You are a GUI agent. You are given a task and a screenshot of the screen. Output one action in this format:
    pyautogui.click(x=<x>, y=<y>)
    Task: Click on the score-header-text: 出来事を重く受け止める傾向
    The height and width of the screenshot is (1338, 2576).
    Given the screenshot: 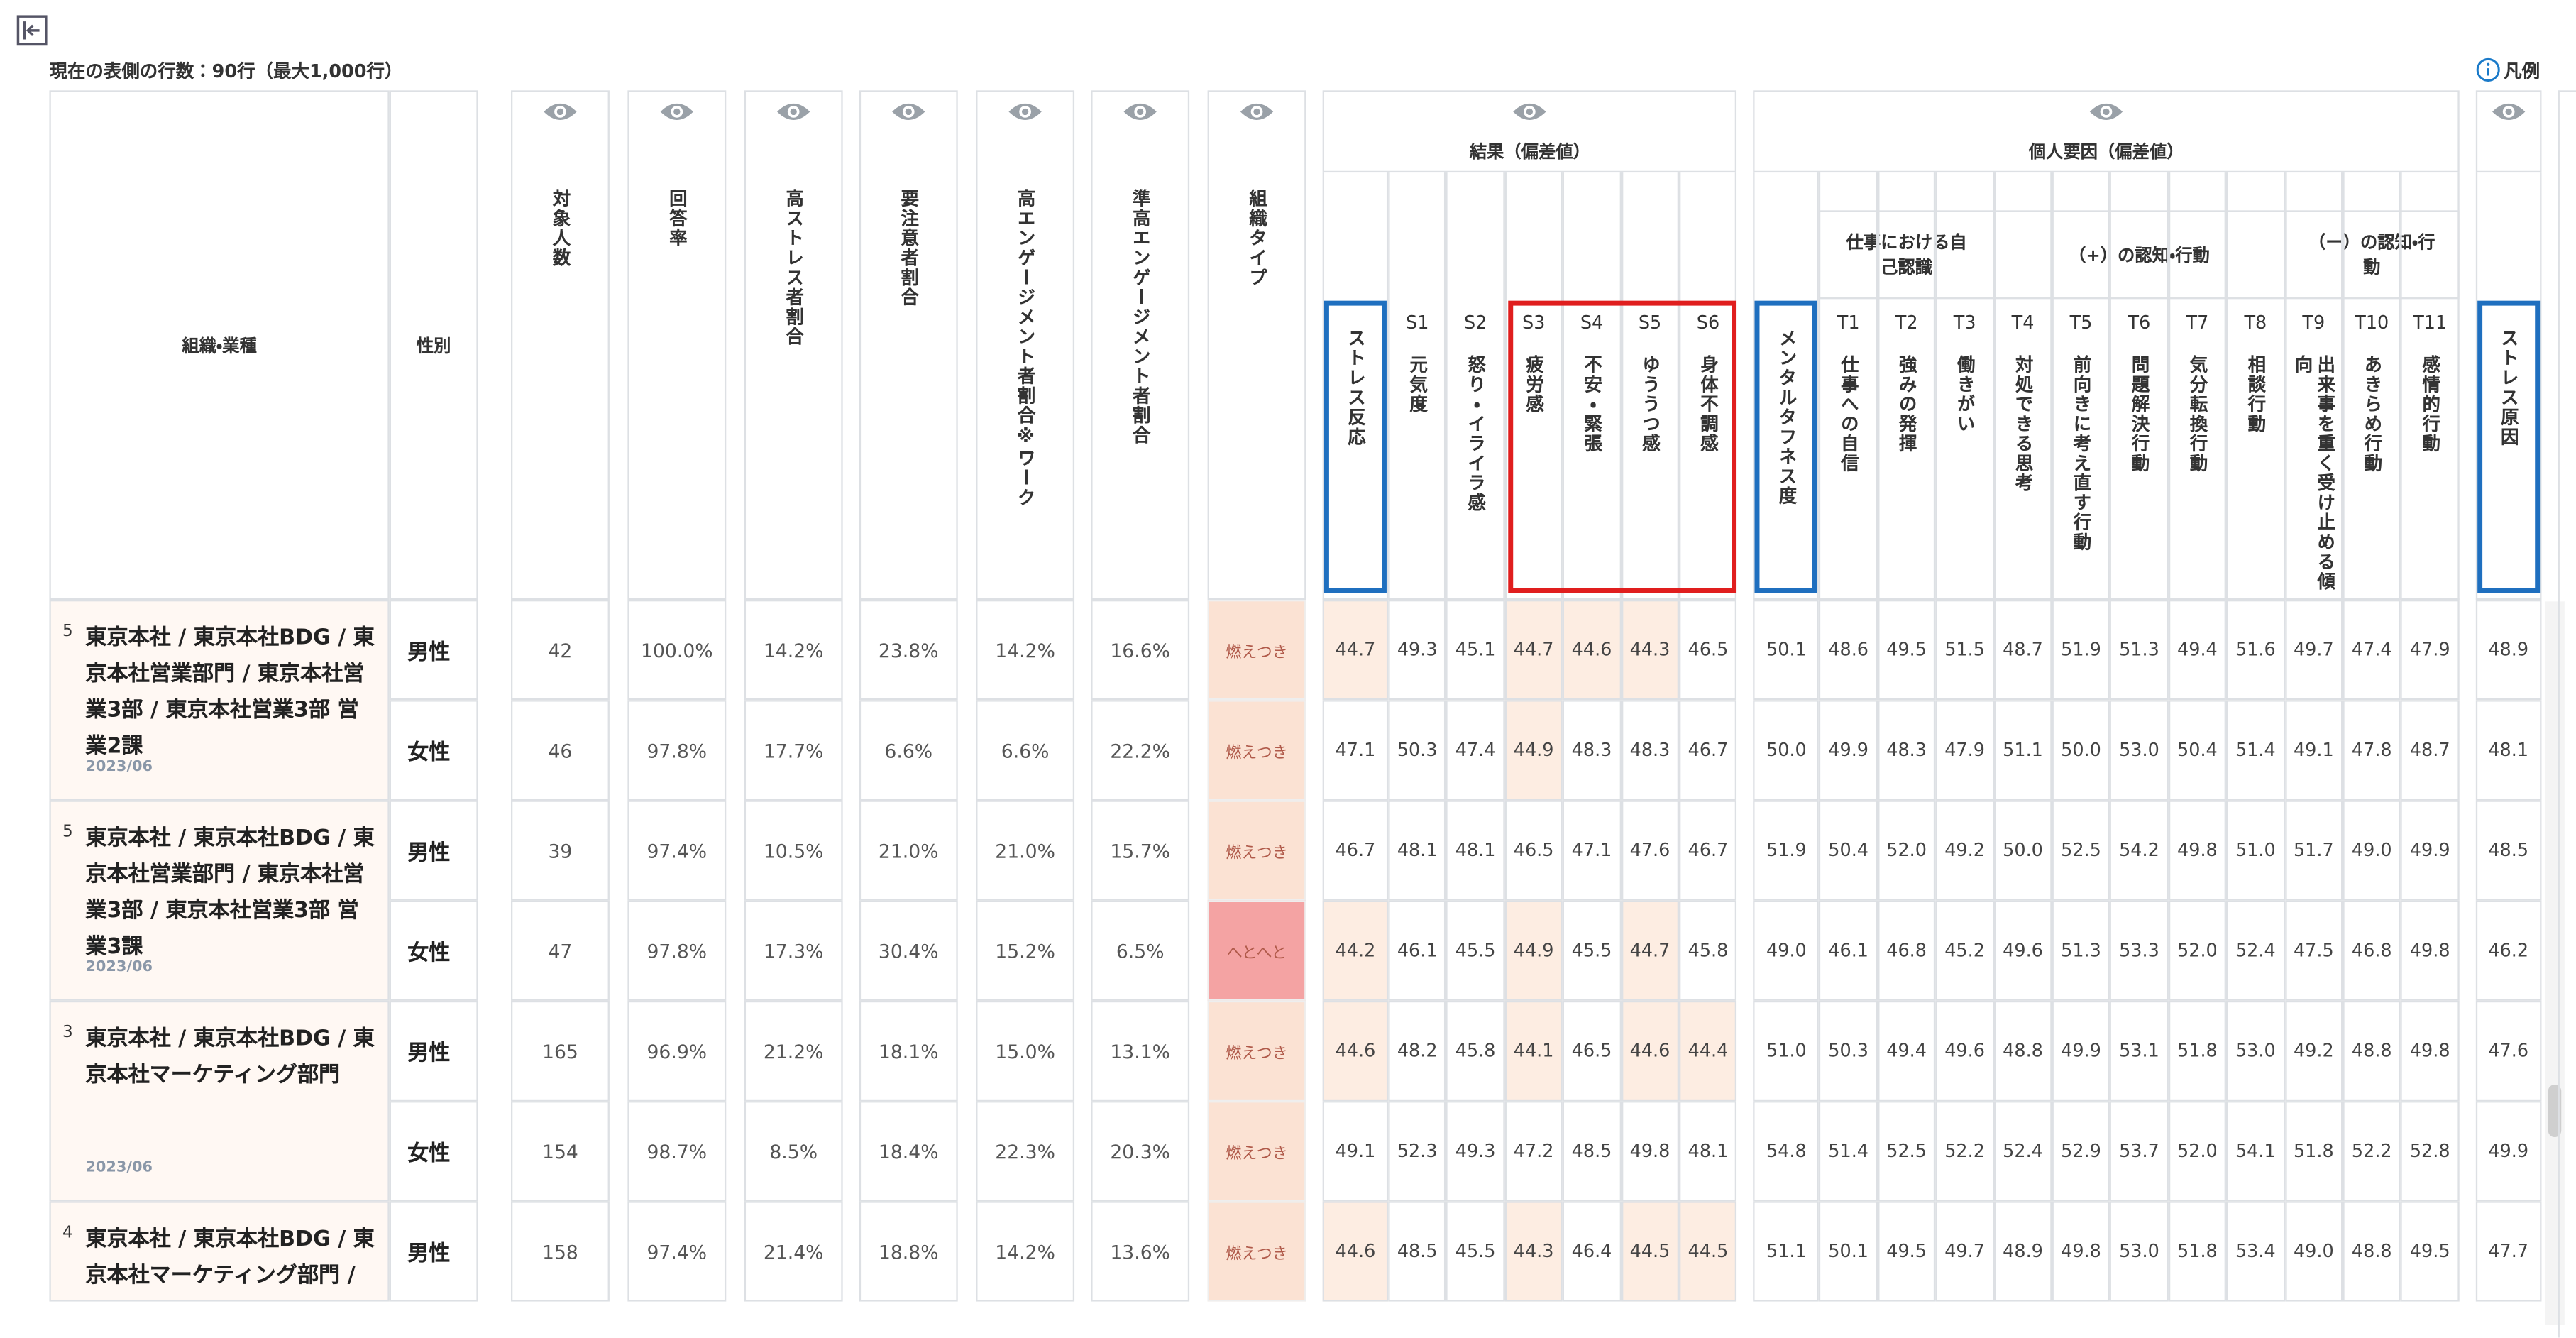 What is the action you would take?
    pyautogui.click(x=2314, y=473)
    